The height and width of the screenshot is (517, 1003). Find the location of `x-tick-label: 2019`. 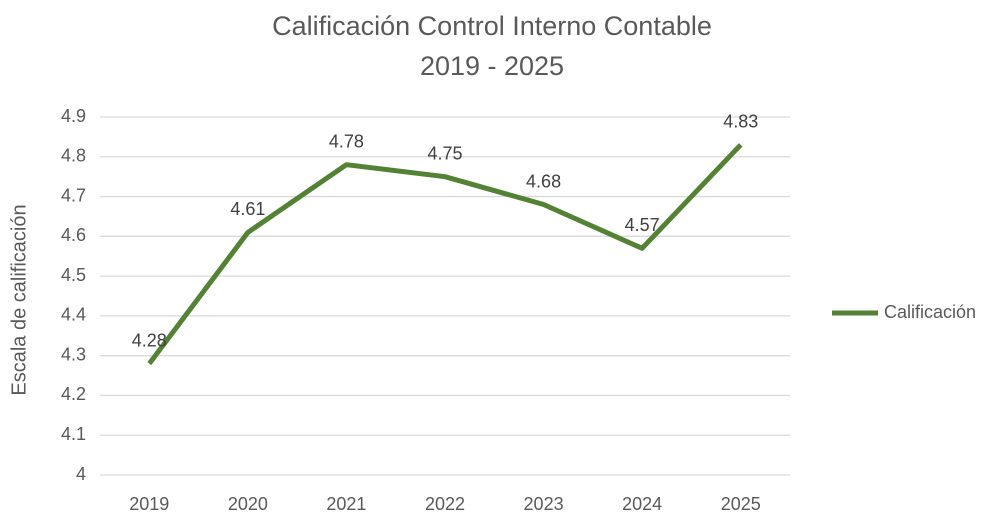

x-tick-label: 2019 is located at coordinates (149, 504).